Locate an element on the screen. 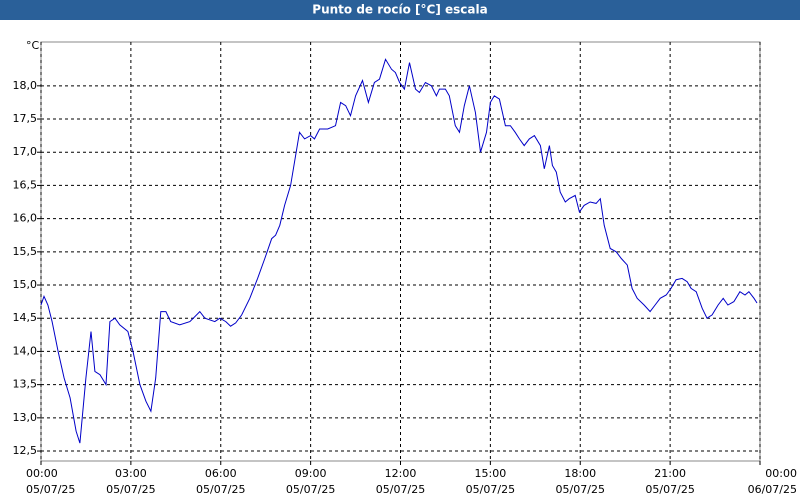 Image resolution: width=800 pixels, height=500 pixels. y-tick-label: 14,0 is located at coordinates (25, 350).